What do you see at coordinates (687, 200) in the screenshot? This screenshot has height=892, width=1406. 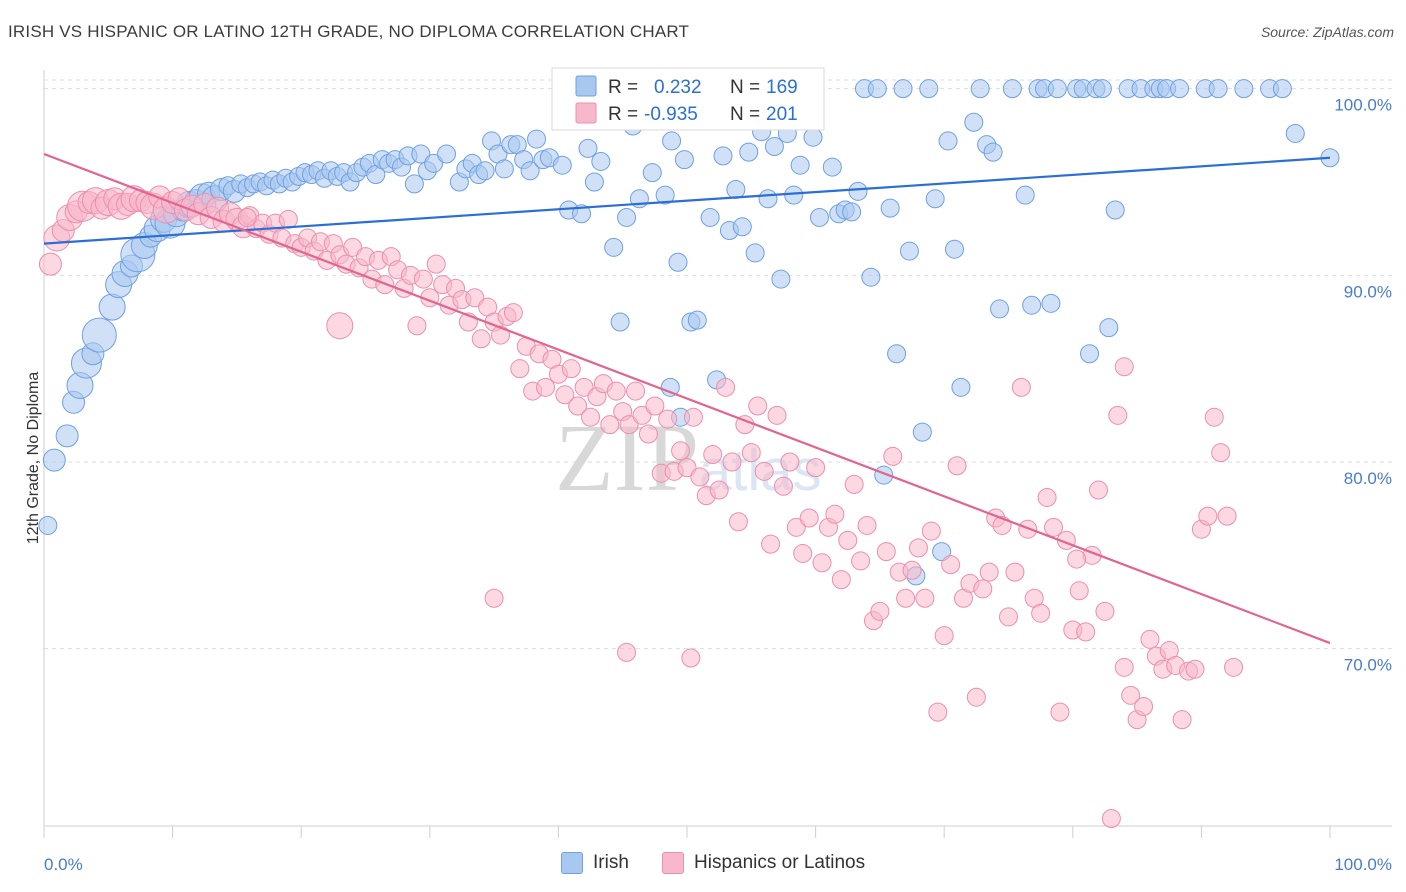 I see `trend-line-irish` at bounding box center [687, 200].